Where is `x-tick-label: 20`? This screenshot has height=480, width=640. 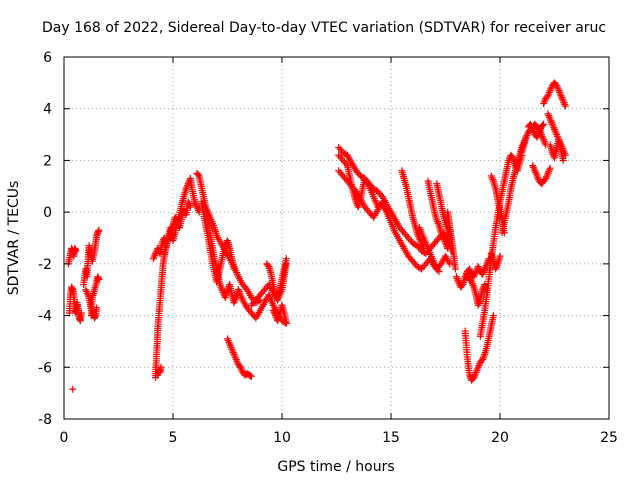 x-tick-label: 20 is located at coordinates (500, 438).